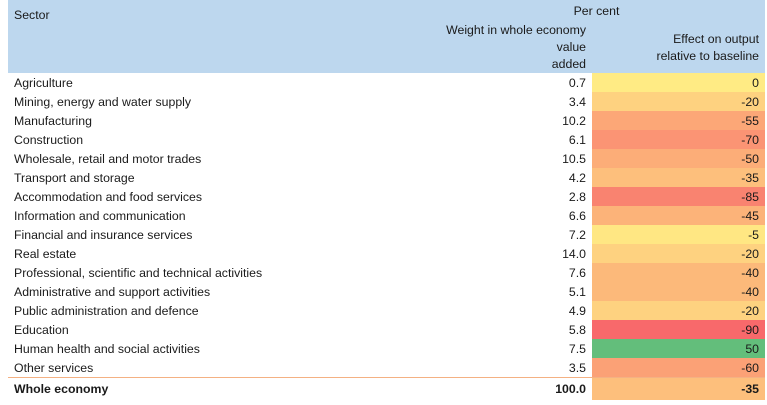  Describe the element at coordinates (41, 329) in the screenshot. I see `sector-cell: Education` at that location.